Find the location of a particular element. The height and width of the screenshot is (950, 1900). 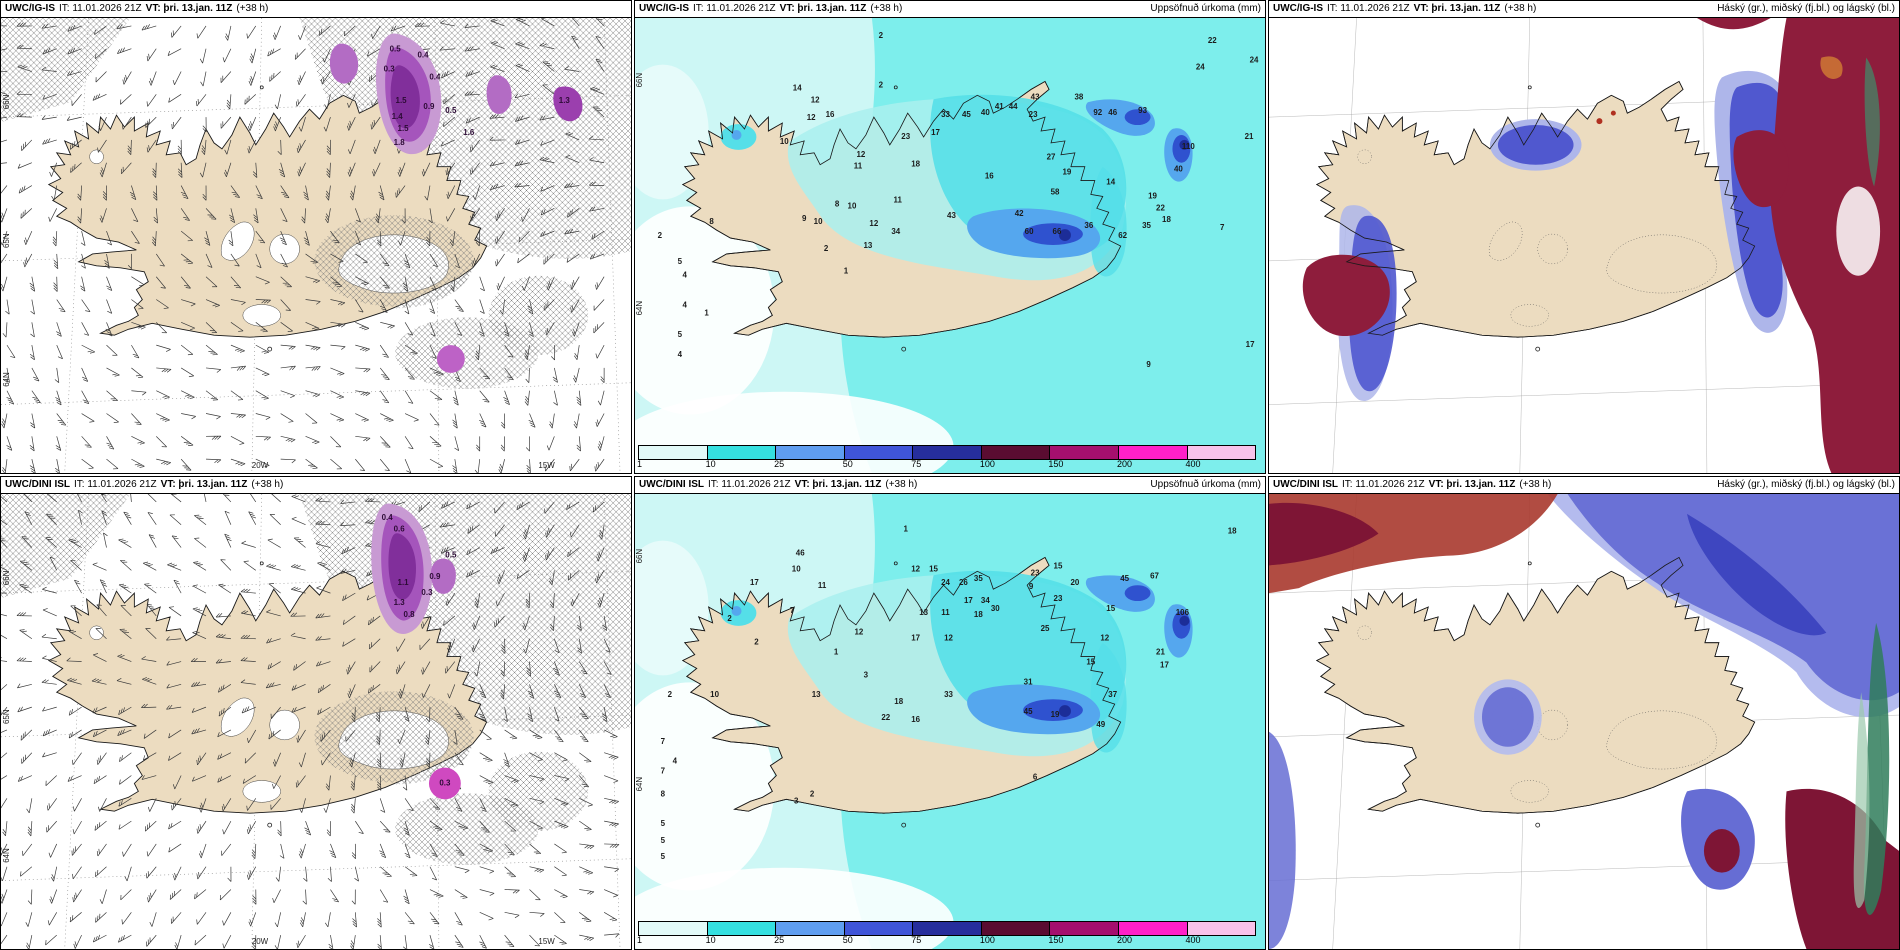

legend-segment: 75 is located at coordinates (946, 933).